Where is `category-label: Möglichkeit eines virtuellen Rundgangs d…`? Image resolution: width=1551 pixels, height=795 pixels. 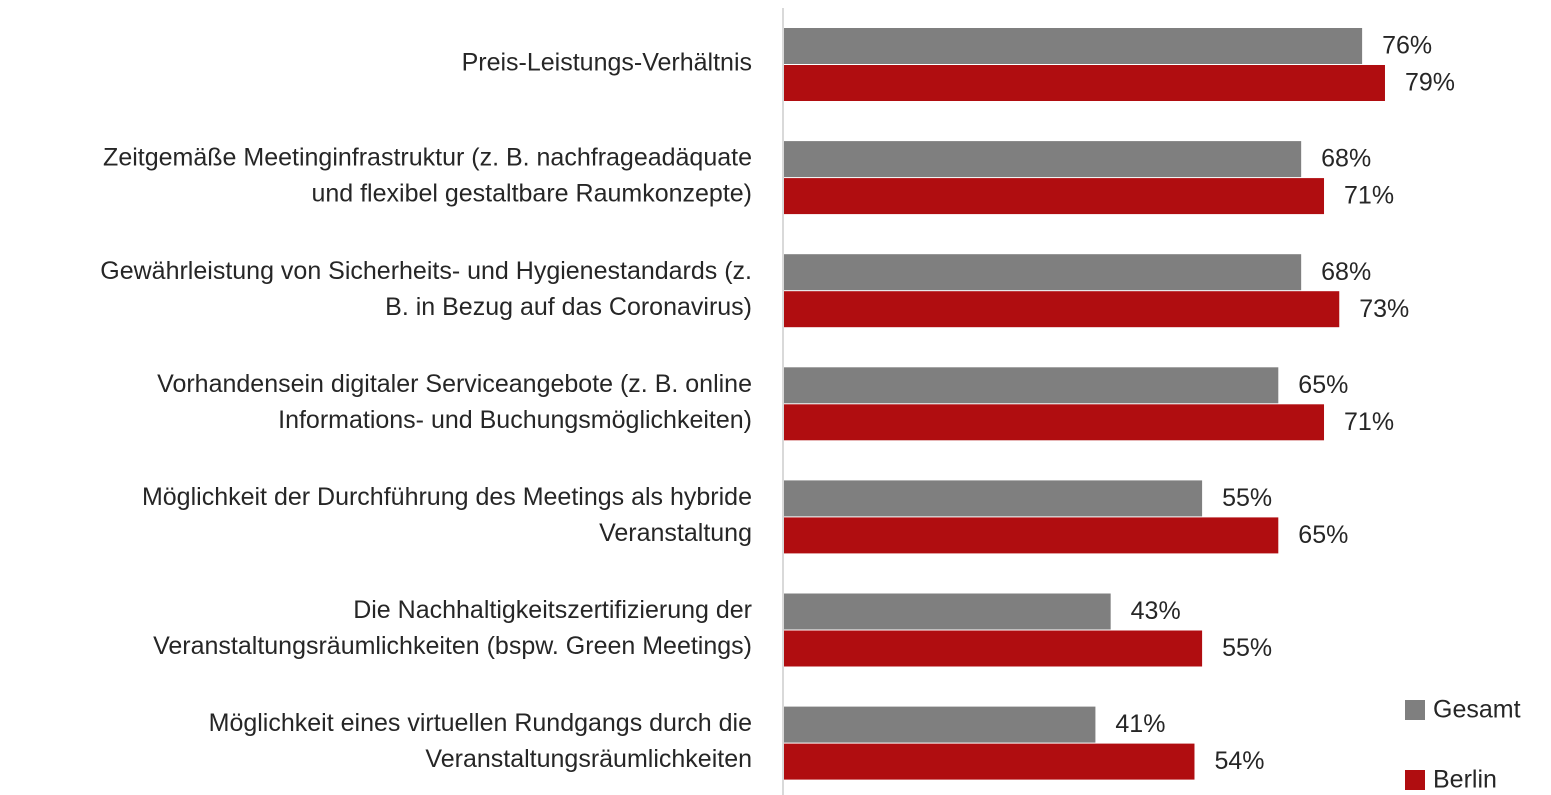 category-label: Möglichkeit eines virtuellen Rundgangs d… is located at coordinates (480, 723).